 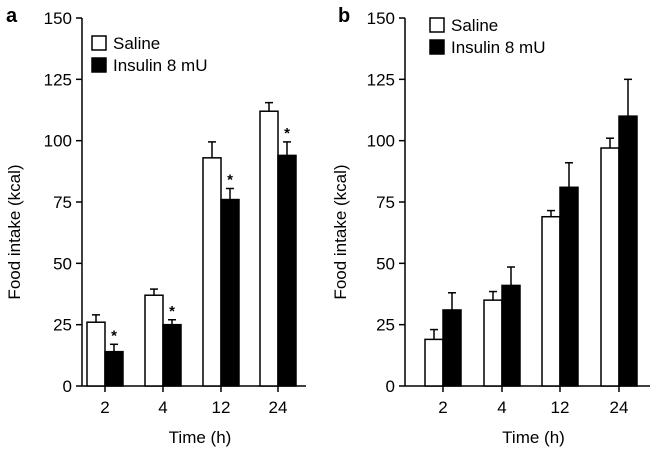 What do you see at coordinates (12, 16) in the screenshot?
I see `panel-letter: a` at bounding box center [12, 16].